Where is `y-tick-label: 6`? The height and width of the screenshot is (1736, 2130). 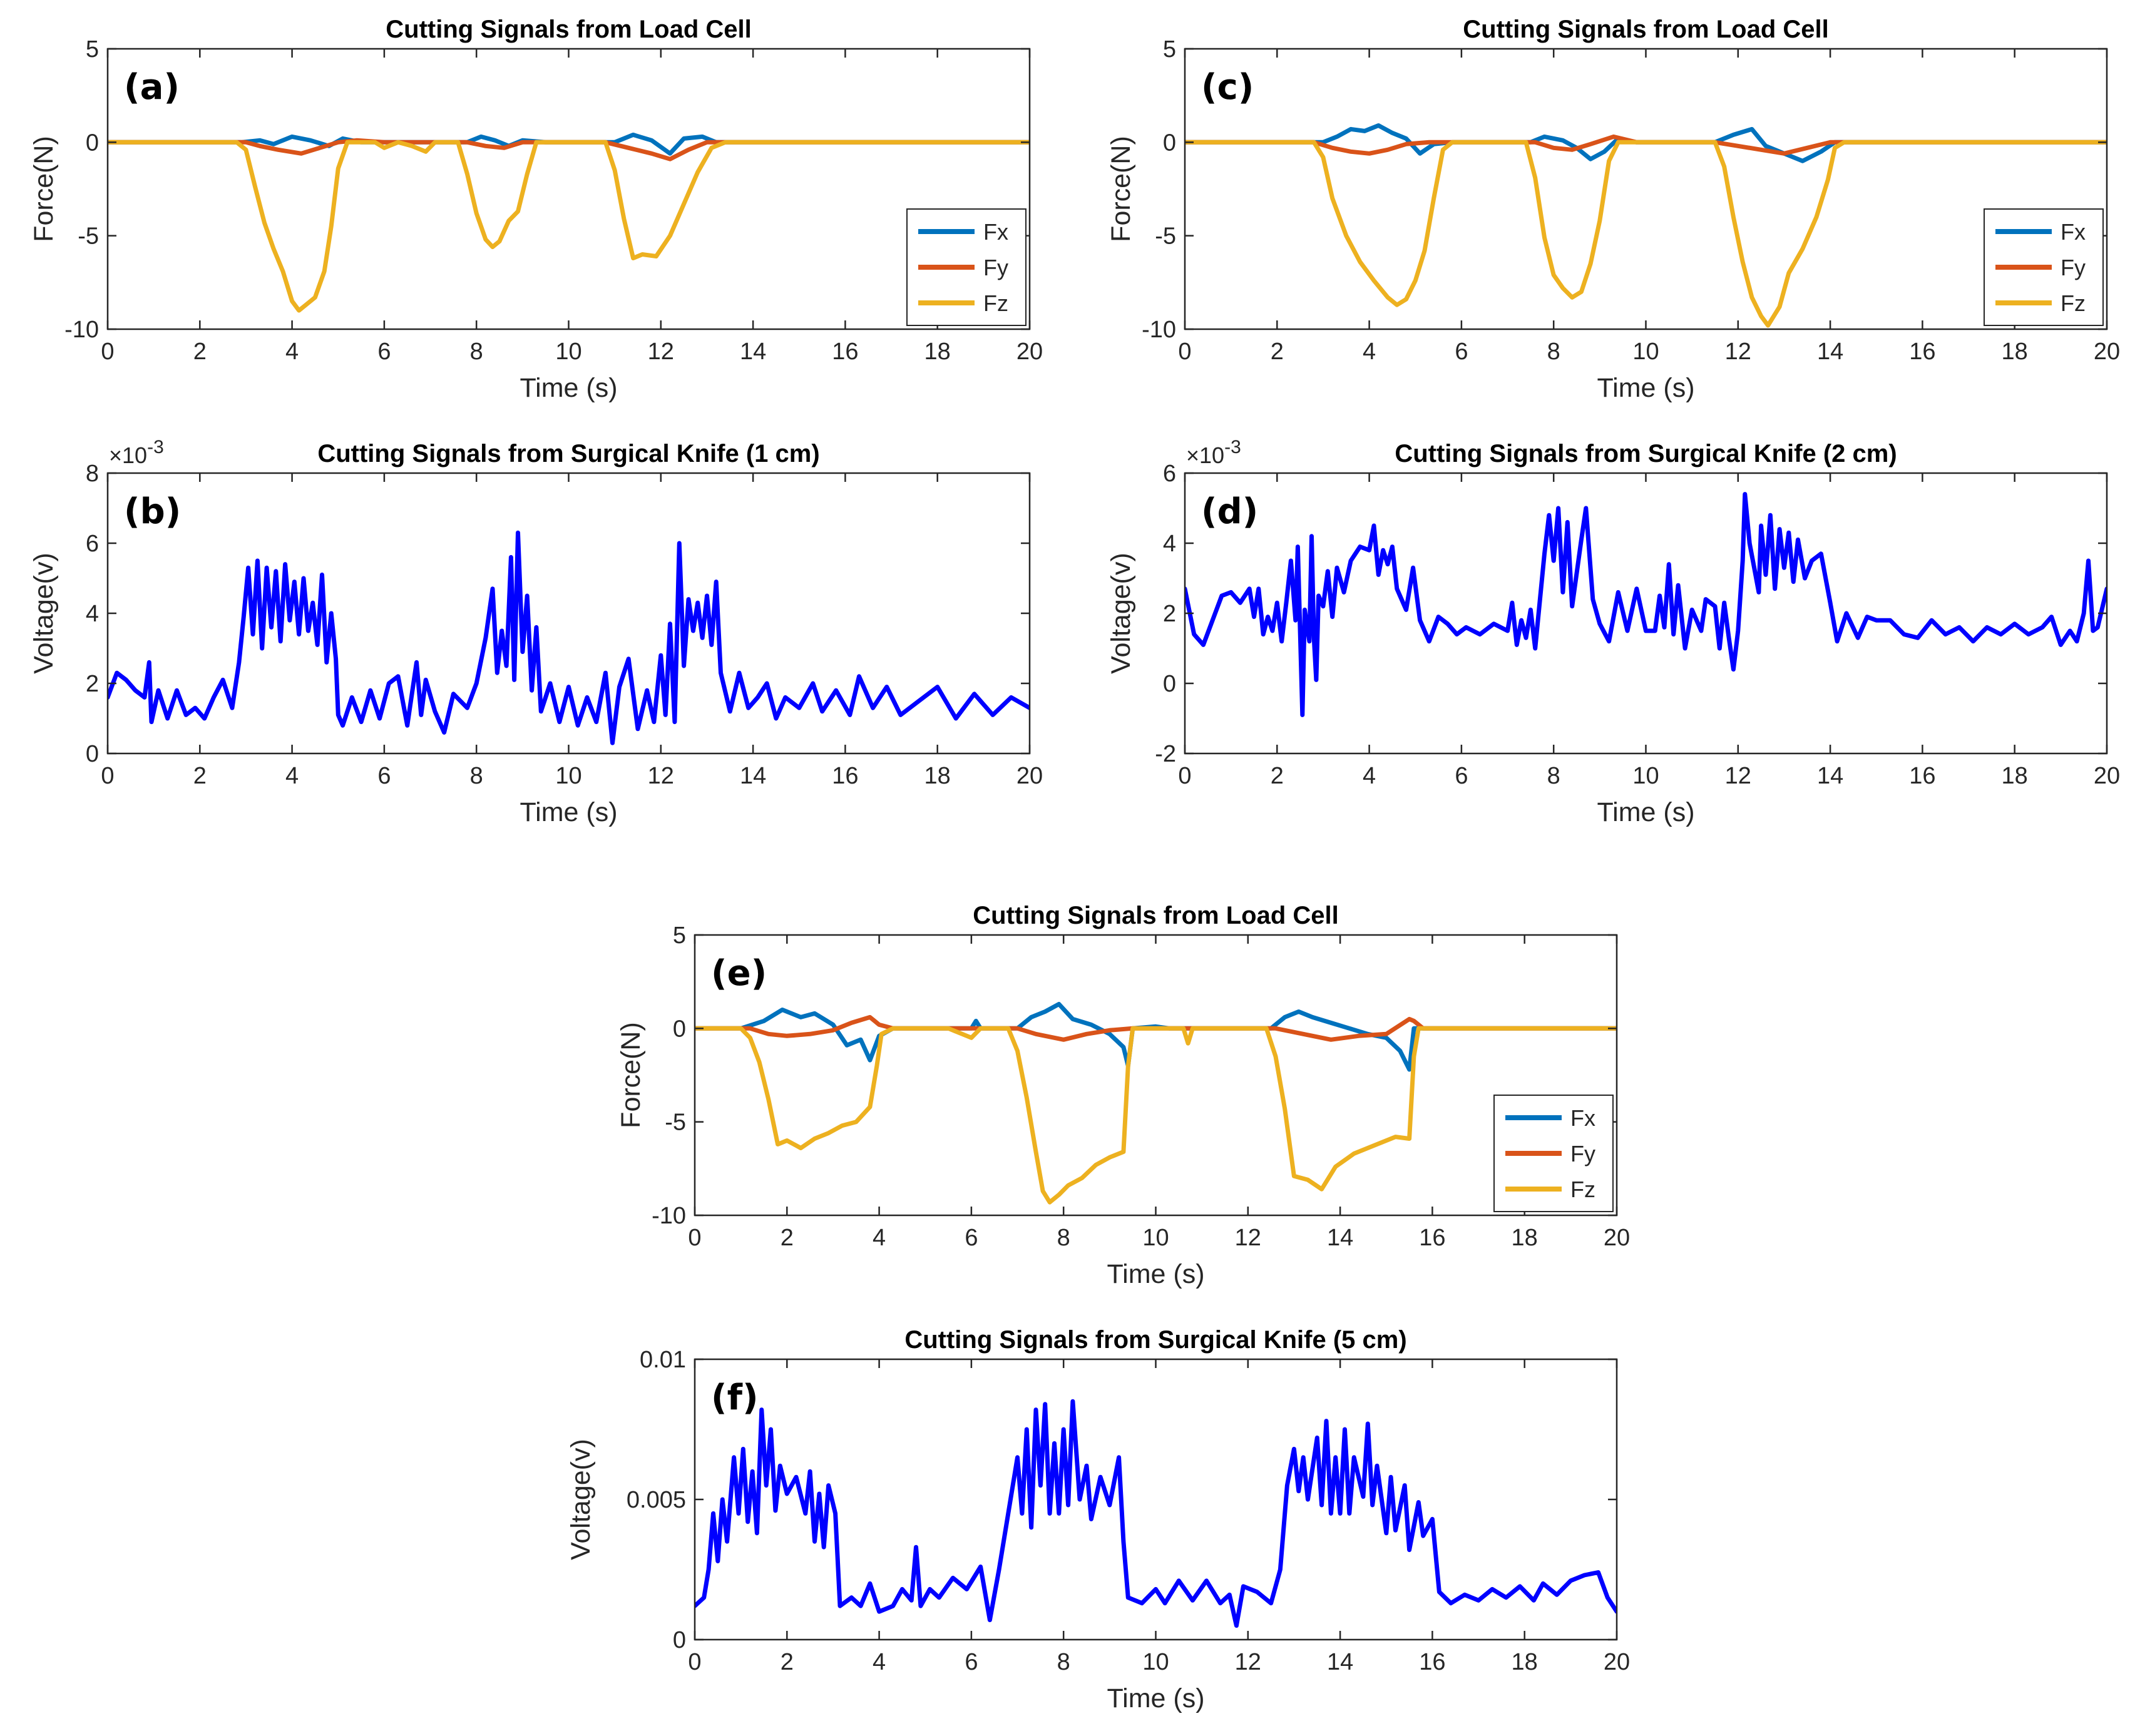
y-tick-label: 6 is located at coordinates (1169, 474).